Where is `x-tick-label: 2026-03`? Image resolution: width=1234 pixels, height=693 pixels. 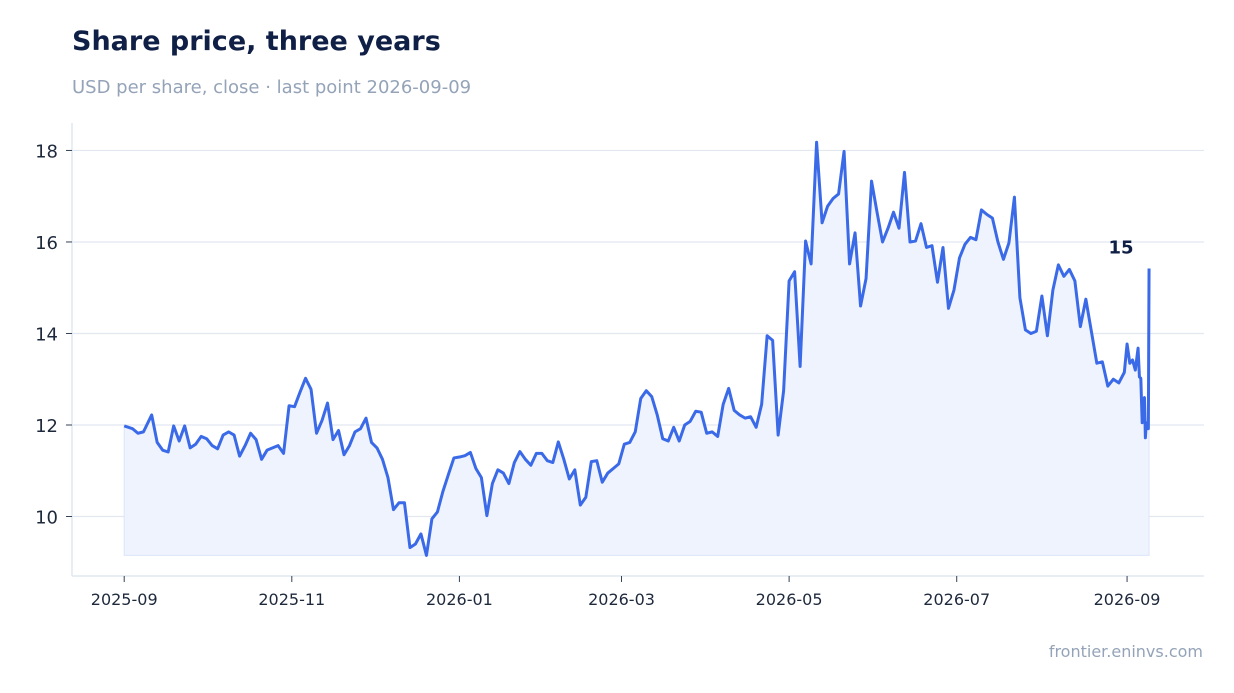
x-tick-label: 2026-03 is located at coordinates (621, 599).